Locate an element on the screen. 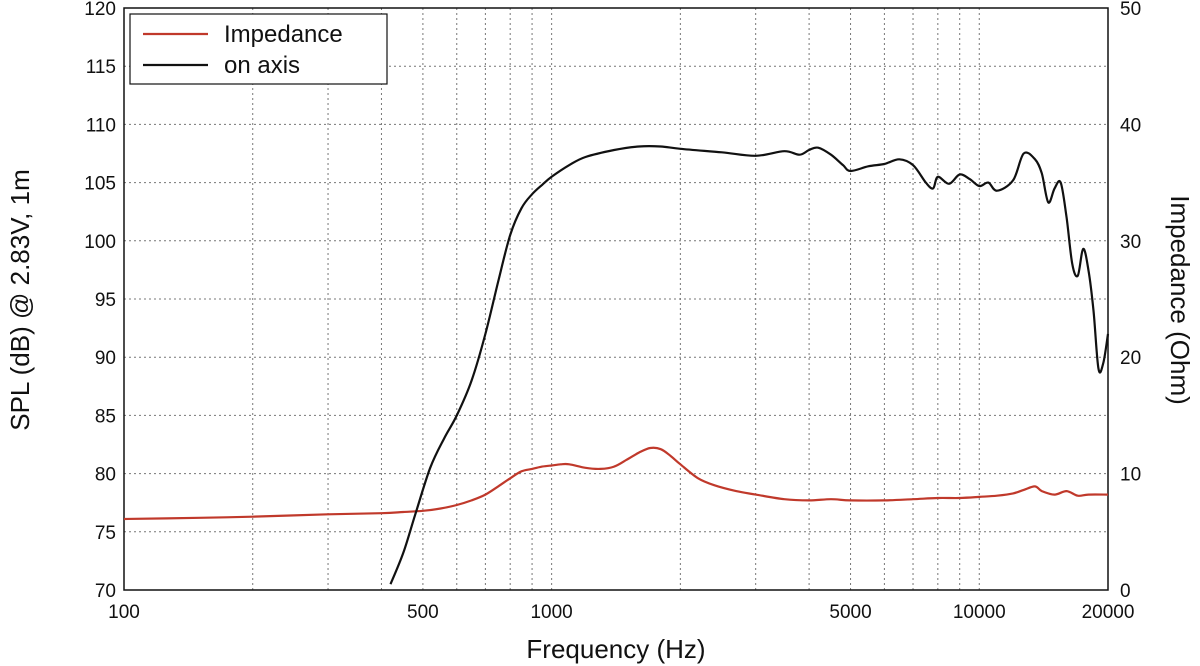 The image size is (1200, 666). y-axis-title: SPL (dB) @ 2.83V, 1m is located at coordinates (20, 300).